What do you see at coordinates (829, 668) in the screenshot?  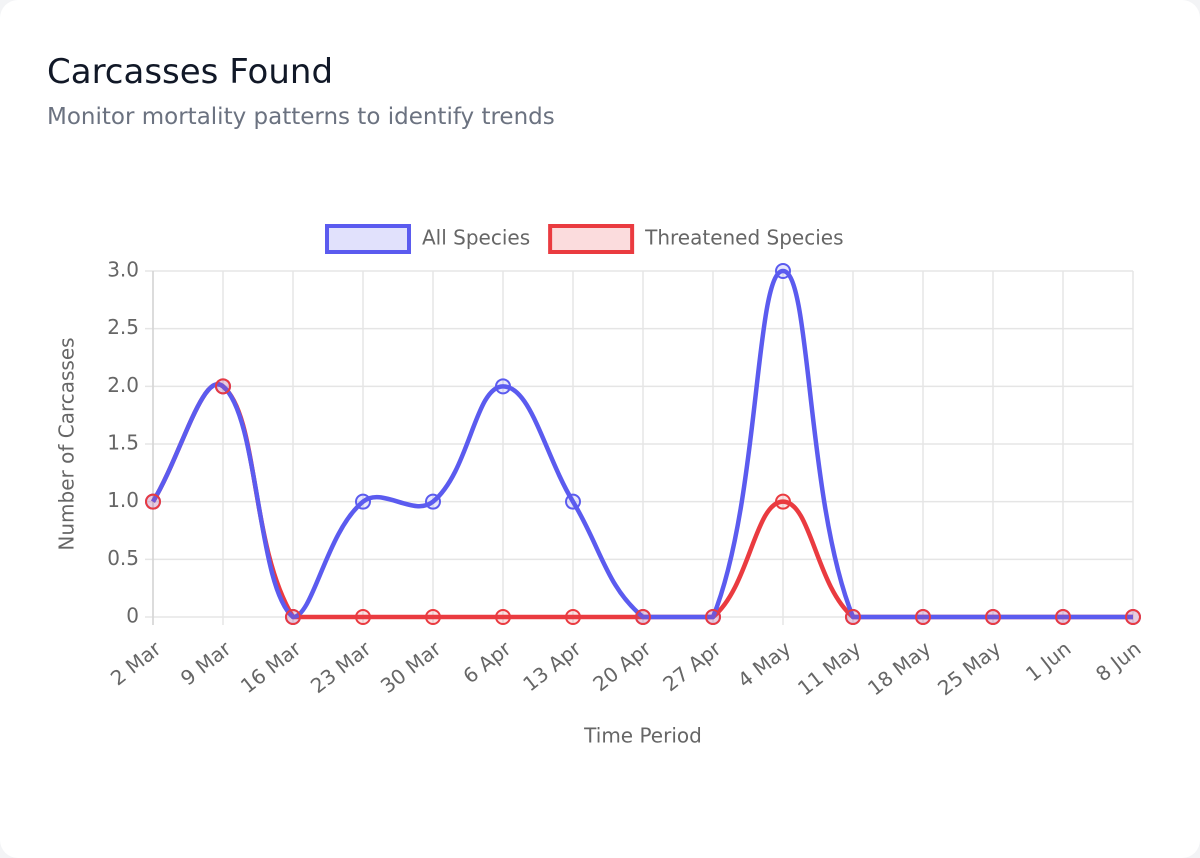 I see `x-tick-label: 11 May` at bounding box center [829, 668].